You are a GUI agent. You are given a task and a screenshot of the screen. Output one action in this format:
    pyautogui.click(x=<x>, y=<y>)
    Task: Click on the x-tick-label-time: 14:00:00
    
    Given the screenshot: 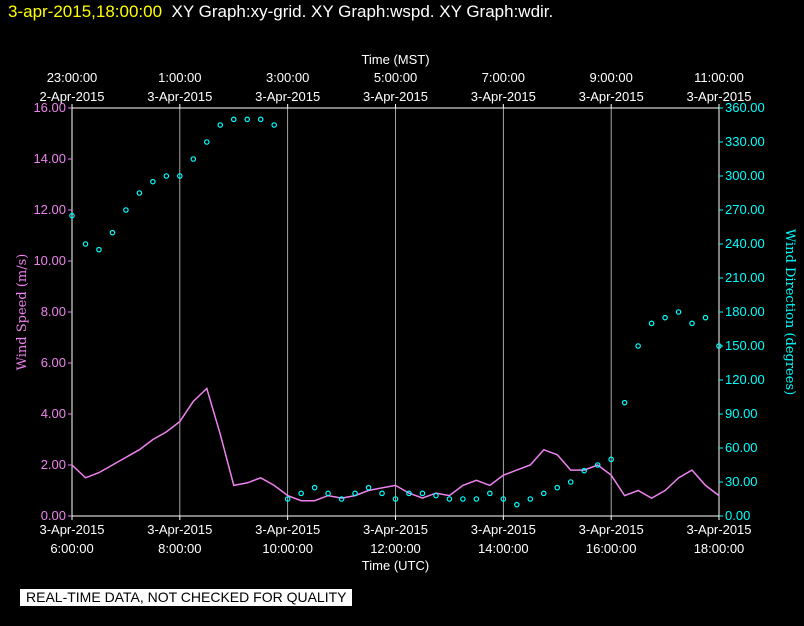 What is the action you would take?
    pyautogui.click(x=503, y=548)
    